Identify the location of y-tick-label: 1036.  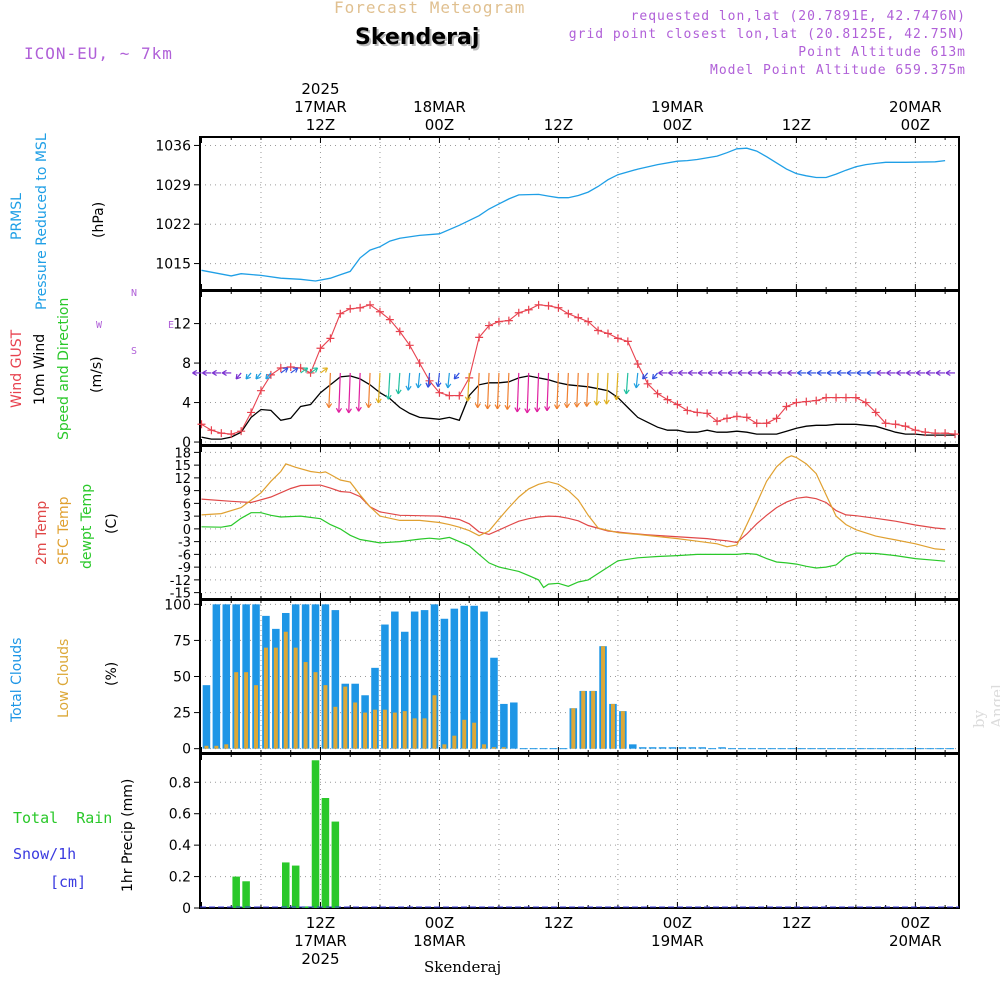
(173, 146).